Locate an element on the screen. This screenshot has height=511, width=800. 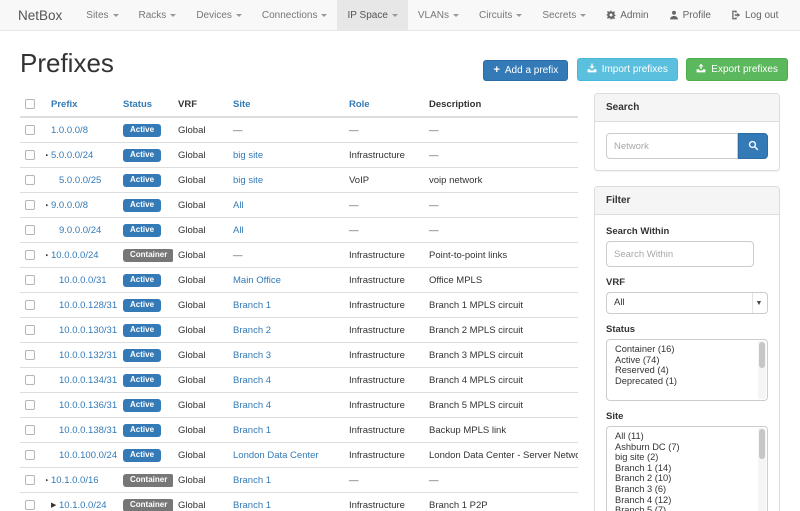
nav-item-secrets: Secrets is located at coordinates (564, 15).